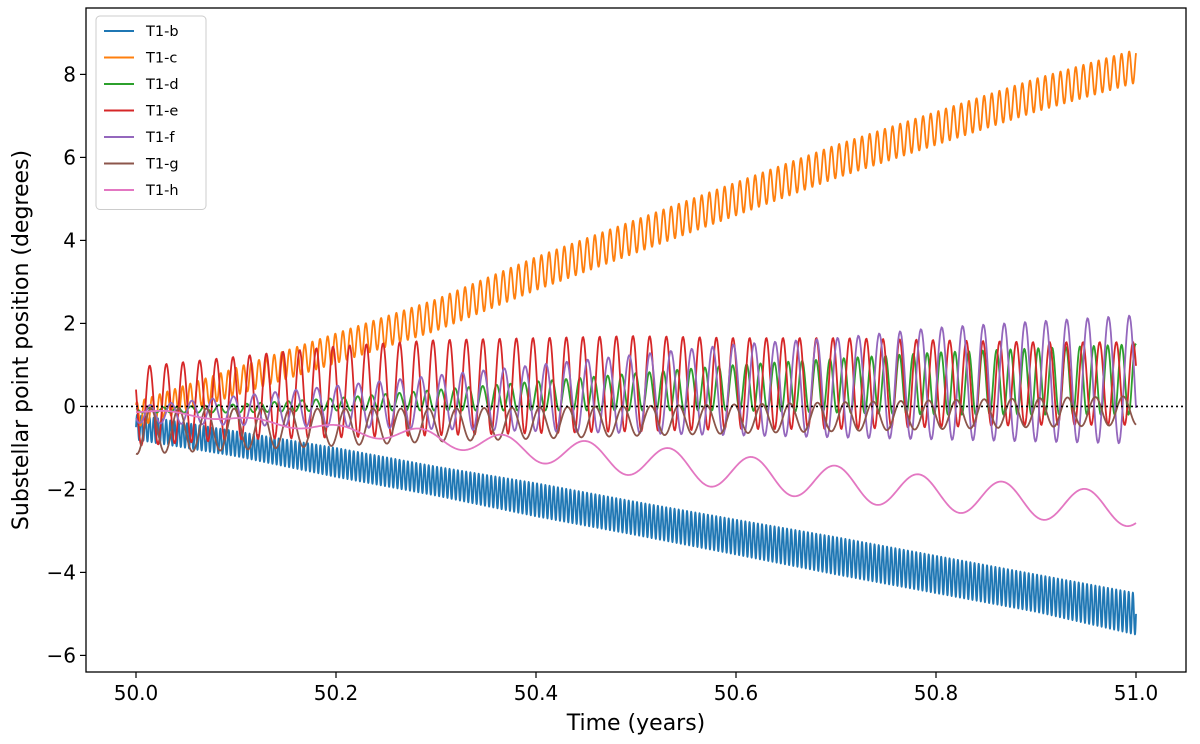 The height and width of the screenshot is (744, 1200). Describe the element at coordinates (69, 406) in the screenshot. I see `y-tick-label: 0` at that location.